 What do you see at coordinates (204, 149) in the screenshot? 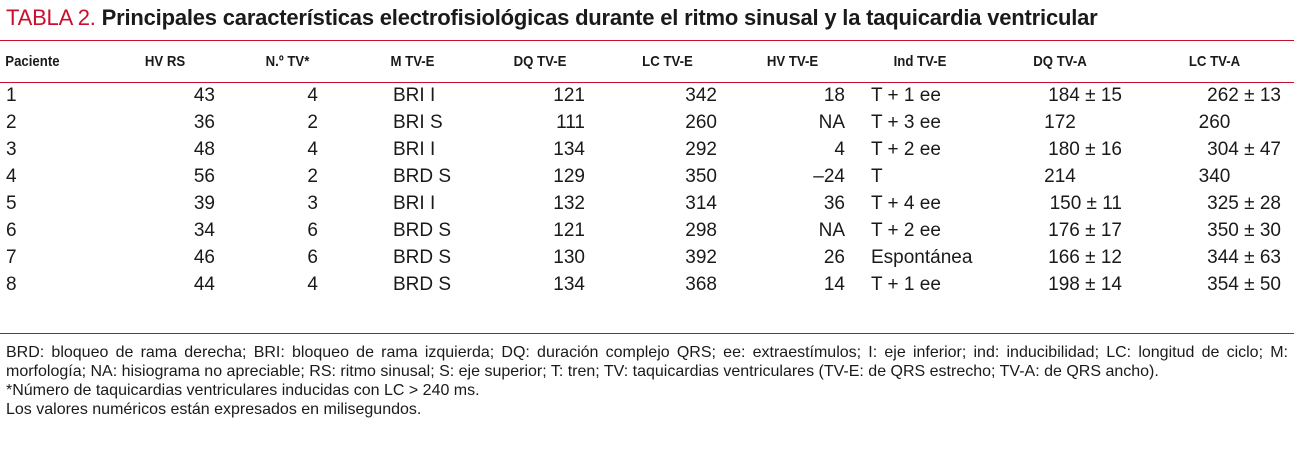
I see `cell-hv-rs: 48` at bounding box center [204, 149].